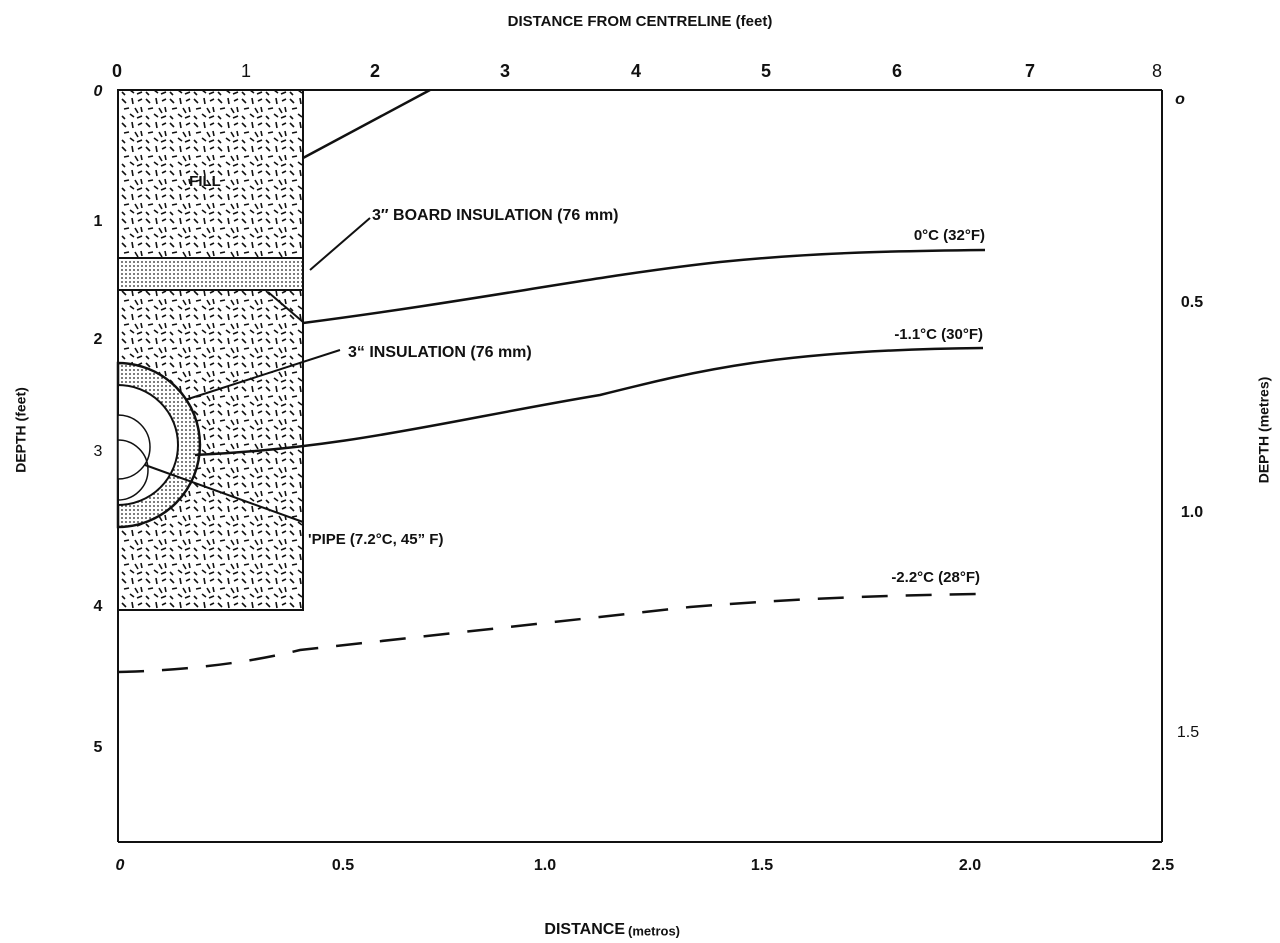 Image resolution: width=1280 pixels, height=943 pixels. What do you see at coordinates (375, 71) in the screenshot?
I see `top-tick-label: 2` at bounding box center [375, 71].